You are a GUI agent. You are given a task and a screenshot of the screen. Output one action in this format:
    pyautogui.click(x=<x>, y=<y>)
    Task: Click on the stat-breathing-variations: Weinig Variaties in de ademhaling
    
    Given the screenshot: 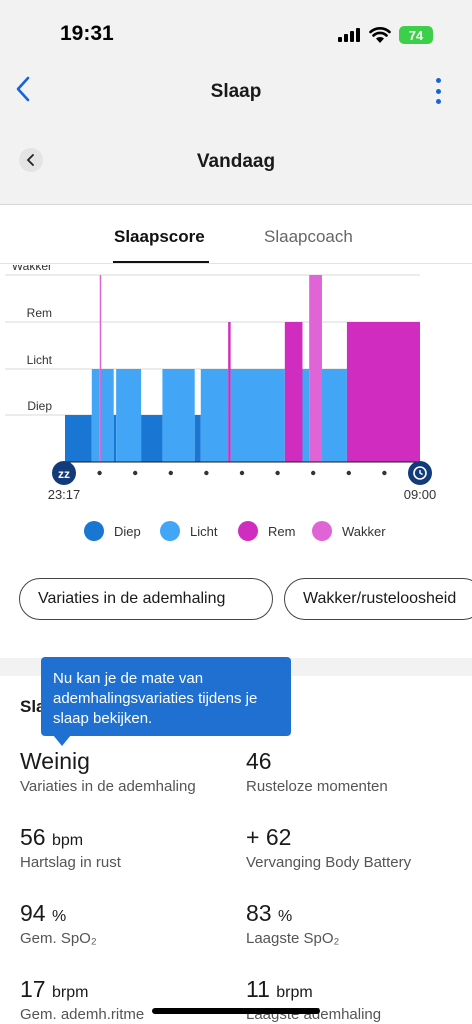 What is the action you would take?
    pyautogui.click(x=108, y=771)
    